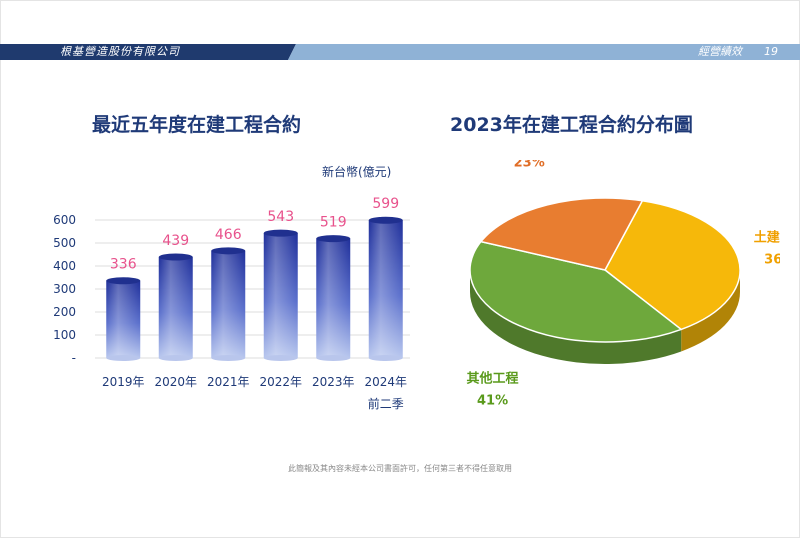 Image resolution: width=800 pixels, height=538 pixels. Describe the element at coordinates (767, 237) in the screenshot. I see `pie-slice-label: 土建工程` at that location.